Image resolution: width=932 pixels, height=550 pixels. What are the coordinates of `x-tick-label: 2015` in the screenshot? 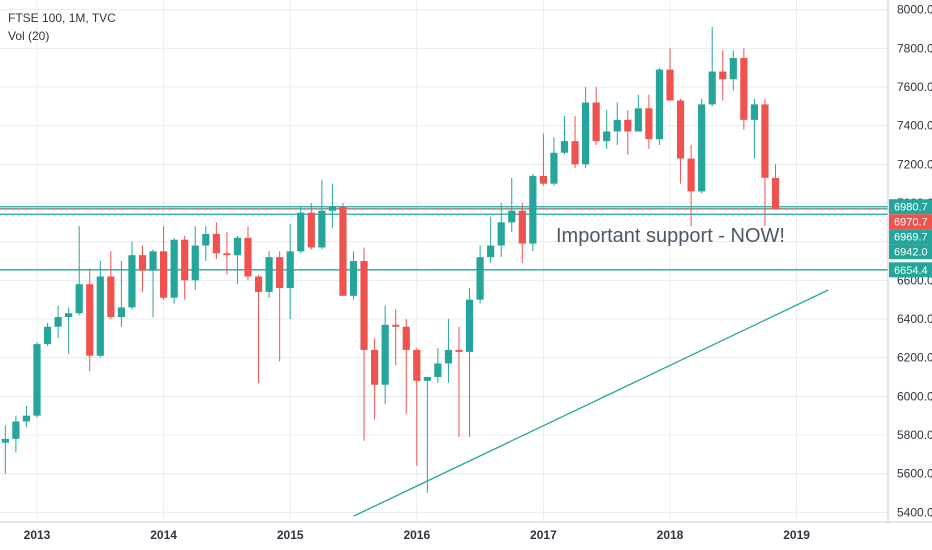 It's located at (290, 535).